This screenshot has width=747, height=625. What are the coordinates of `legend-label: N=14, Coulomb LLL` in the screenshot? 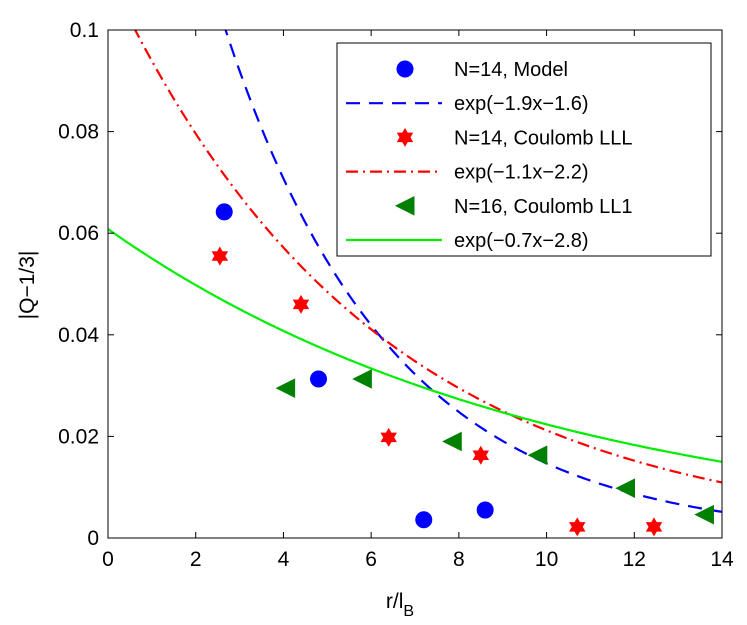 It's located at (543, 138).